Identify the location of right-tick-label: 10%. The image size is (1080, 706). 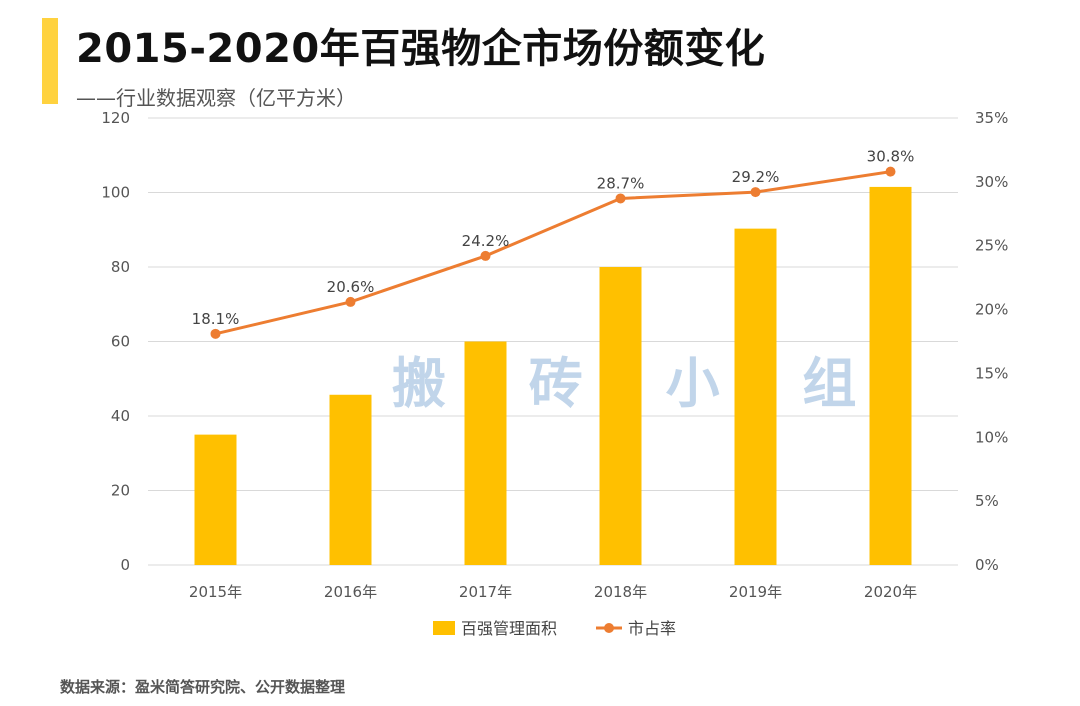
(991, 437).